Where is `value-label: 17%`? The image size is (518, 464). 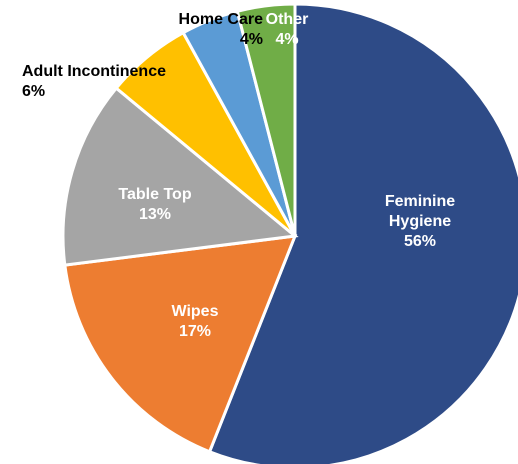 value-label: 17% is located at coordinates (195, 331).